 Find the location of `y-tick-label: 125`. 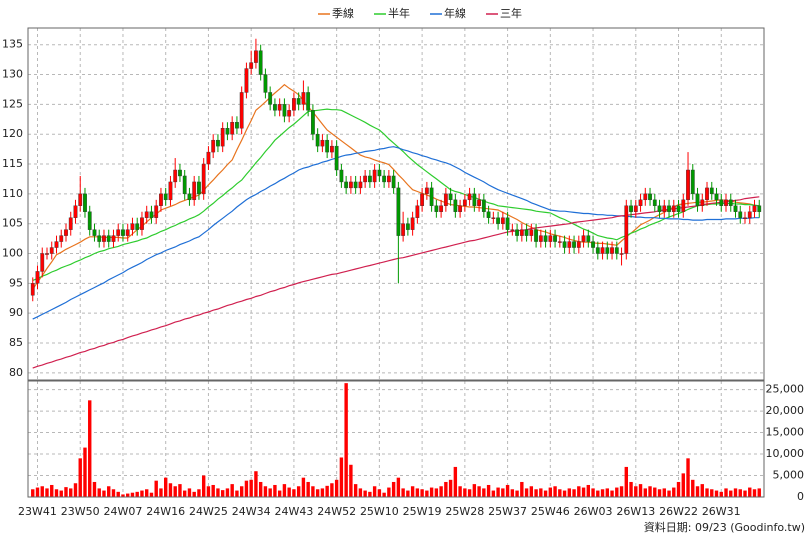

y-tick-label: 125 is located at coordinates (12, 103).